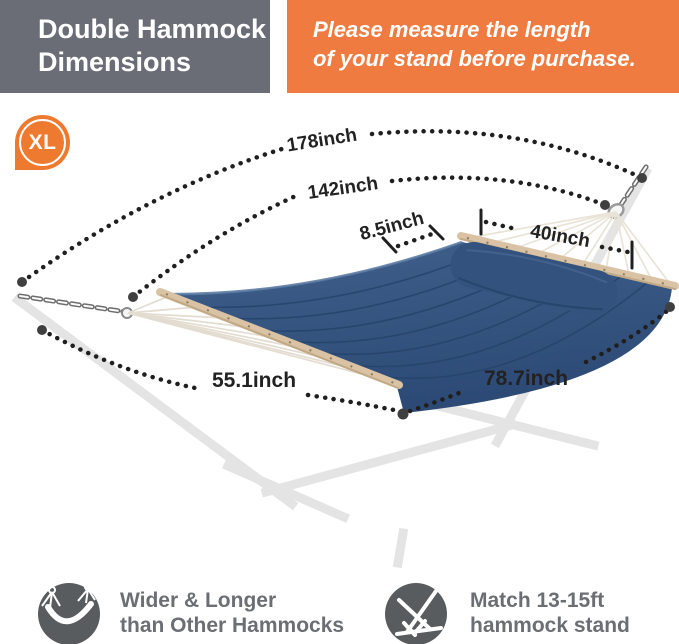 The height and width of the screenshot is (644, 679). I want to click on bed-length-label: 78.7inch, so click(526, 378).